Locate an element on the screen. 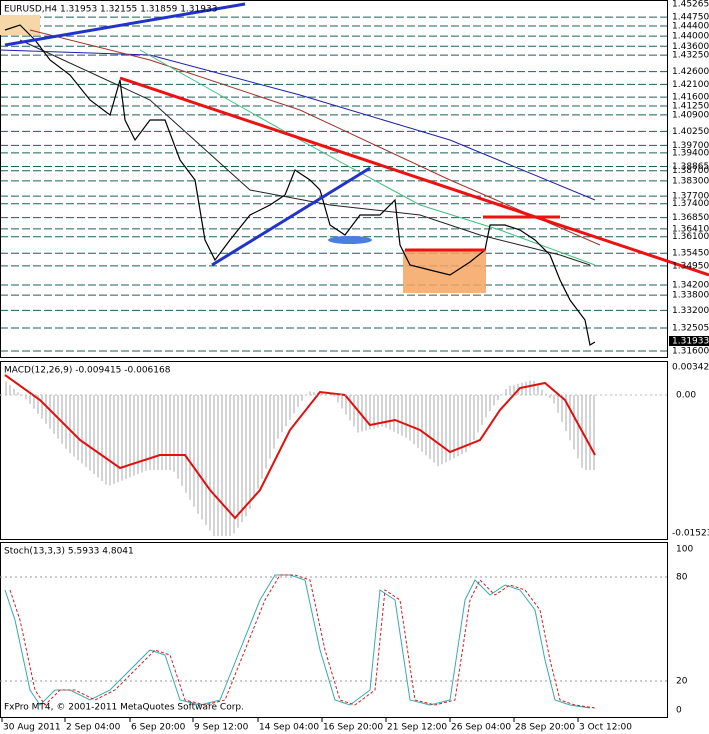  price-label: 1.33800 is located at coordinates (690, 296).